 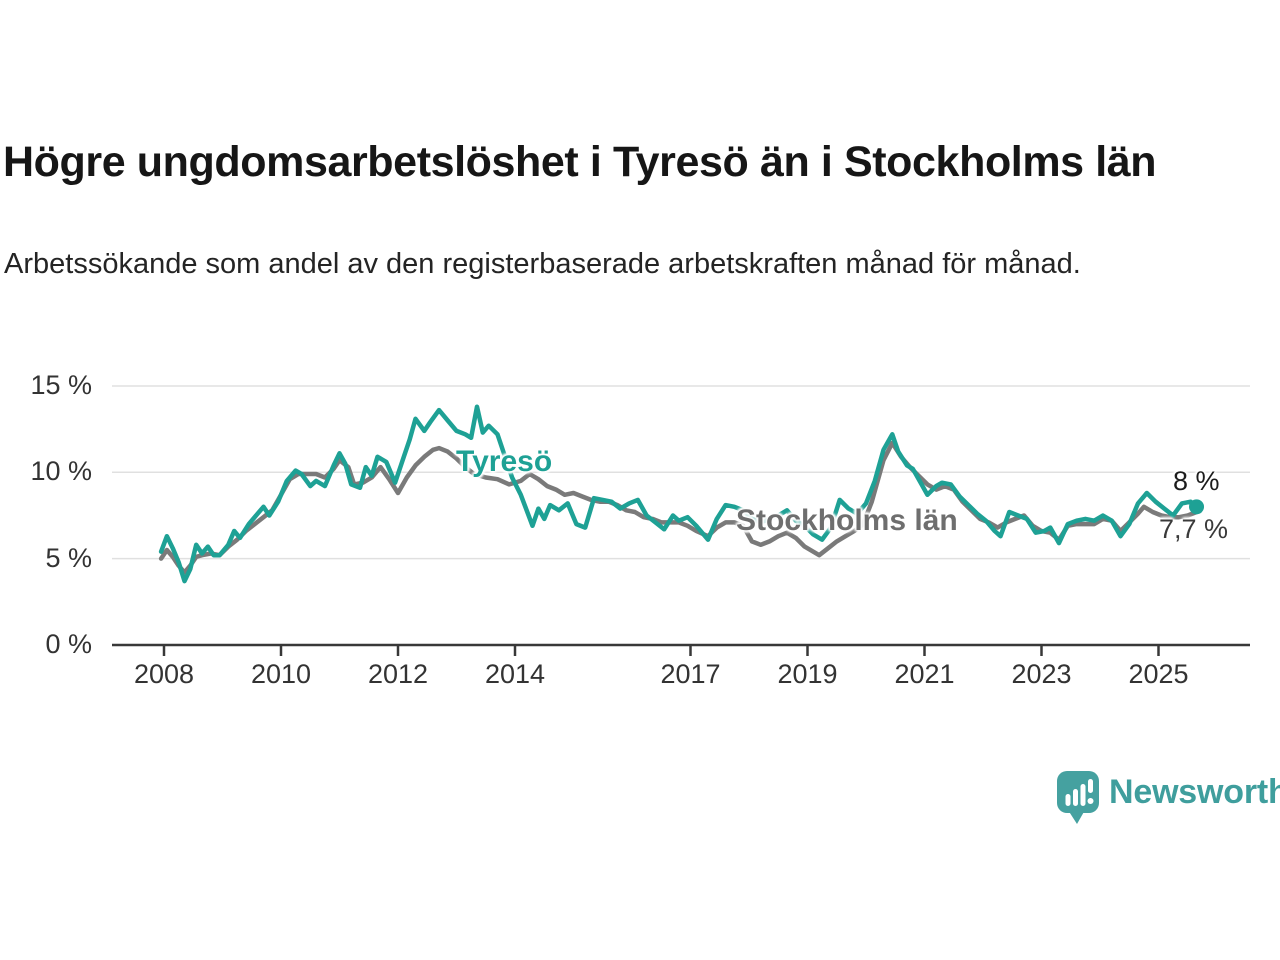 I want to click on y-axis-label-15: 15 %, so click(x=61, y=384).